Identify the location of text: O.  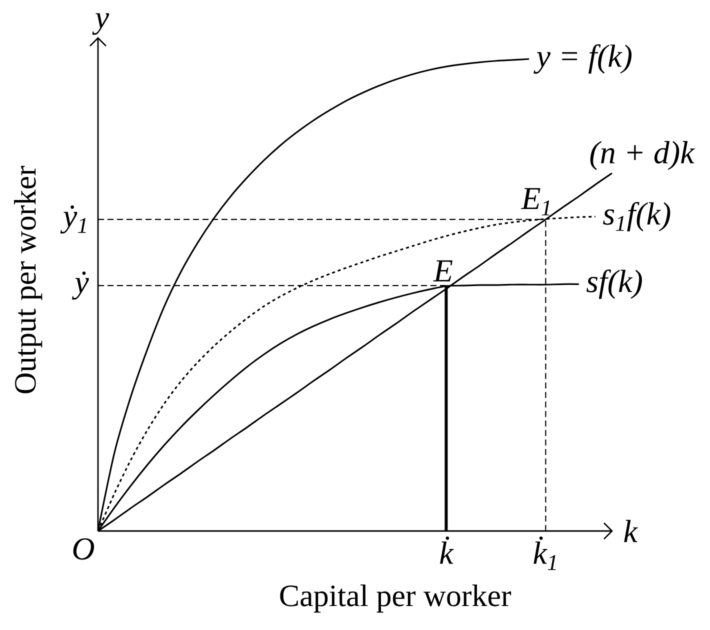
(83, 549).